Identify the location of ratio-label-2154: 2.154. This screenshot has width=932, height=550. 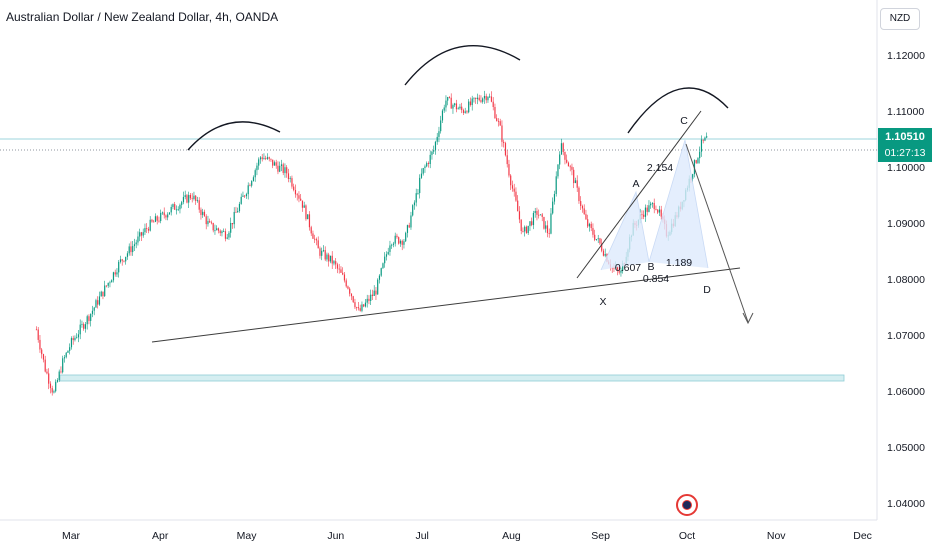
(660, 168).